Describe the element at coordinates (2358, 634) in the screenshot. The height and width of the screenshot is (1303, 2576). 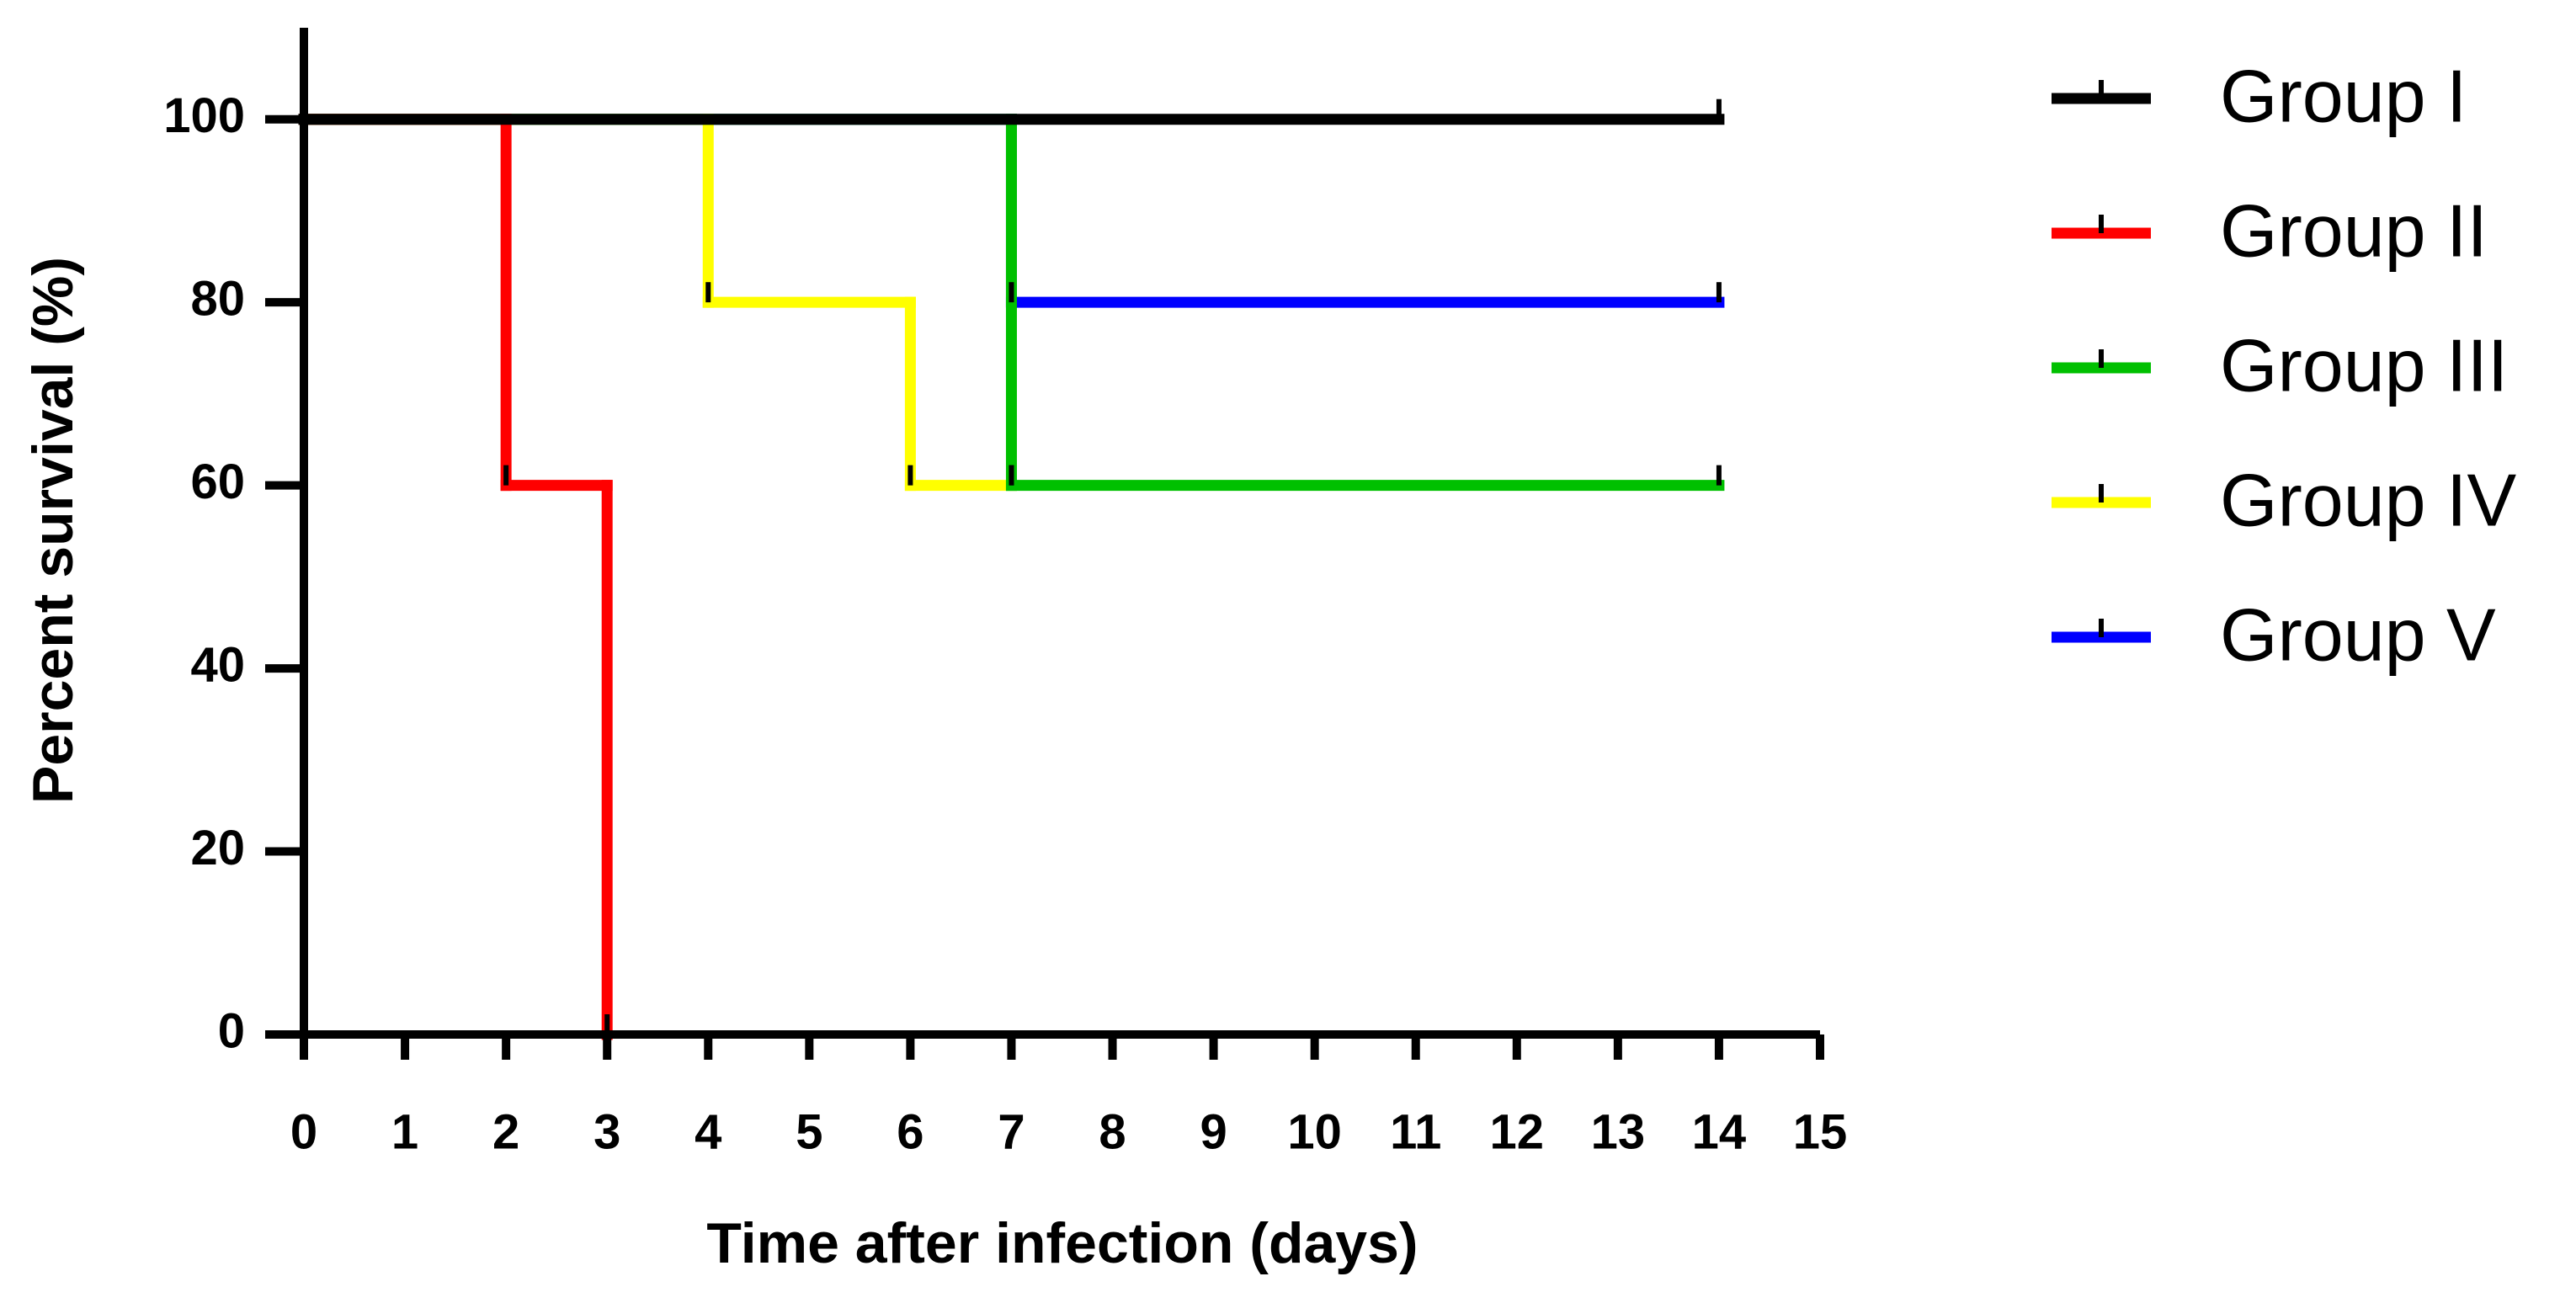
I see `legend-label: Group V` at that location.